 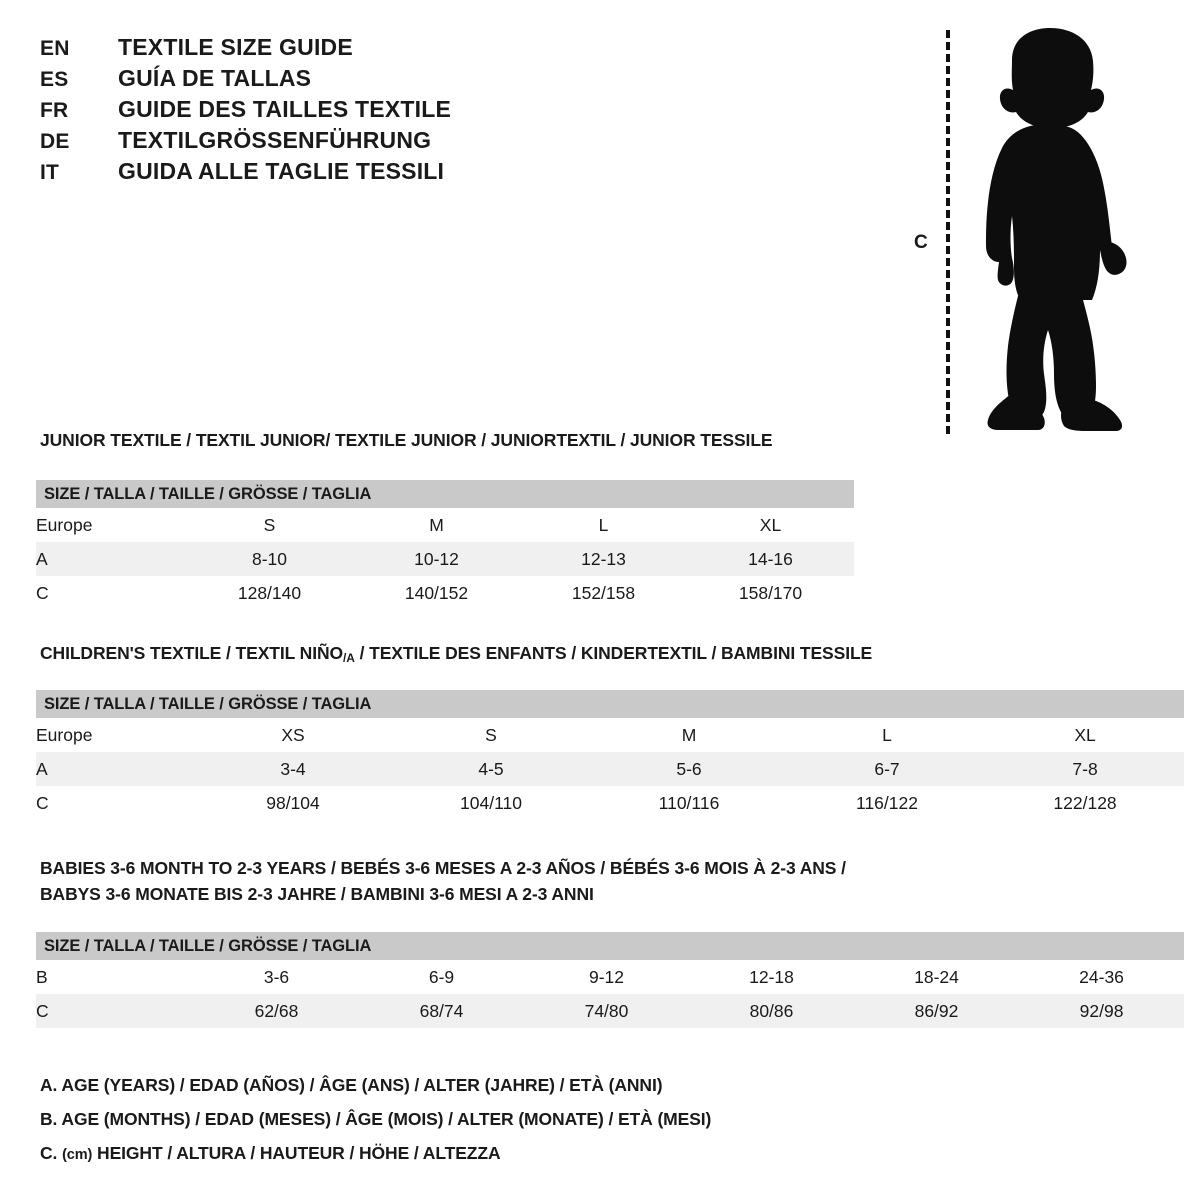 What do you see at coordinates (603, 559) in the screenshot?
I see `junior-row-a-v2: 12-13` at bounding box center [603, 559].